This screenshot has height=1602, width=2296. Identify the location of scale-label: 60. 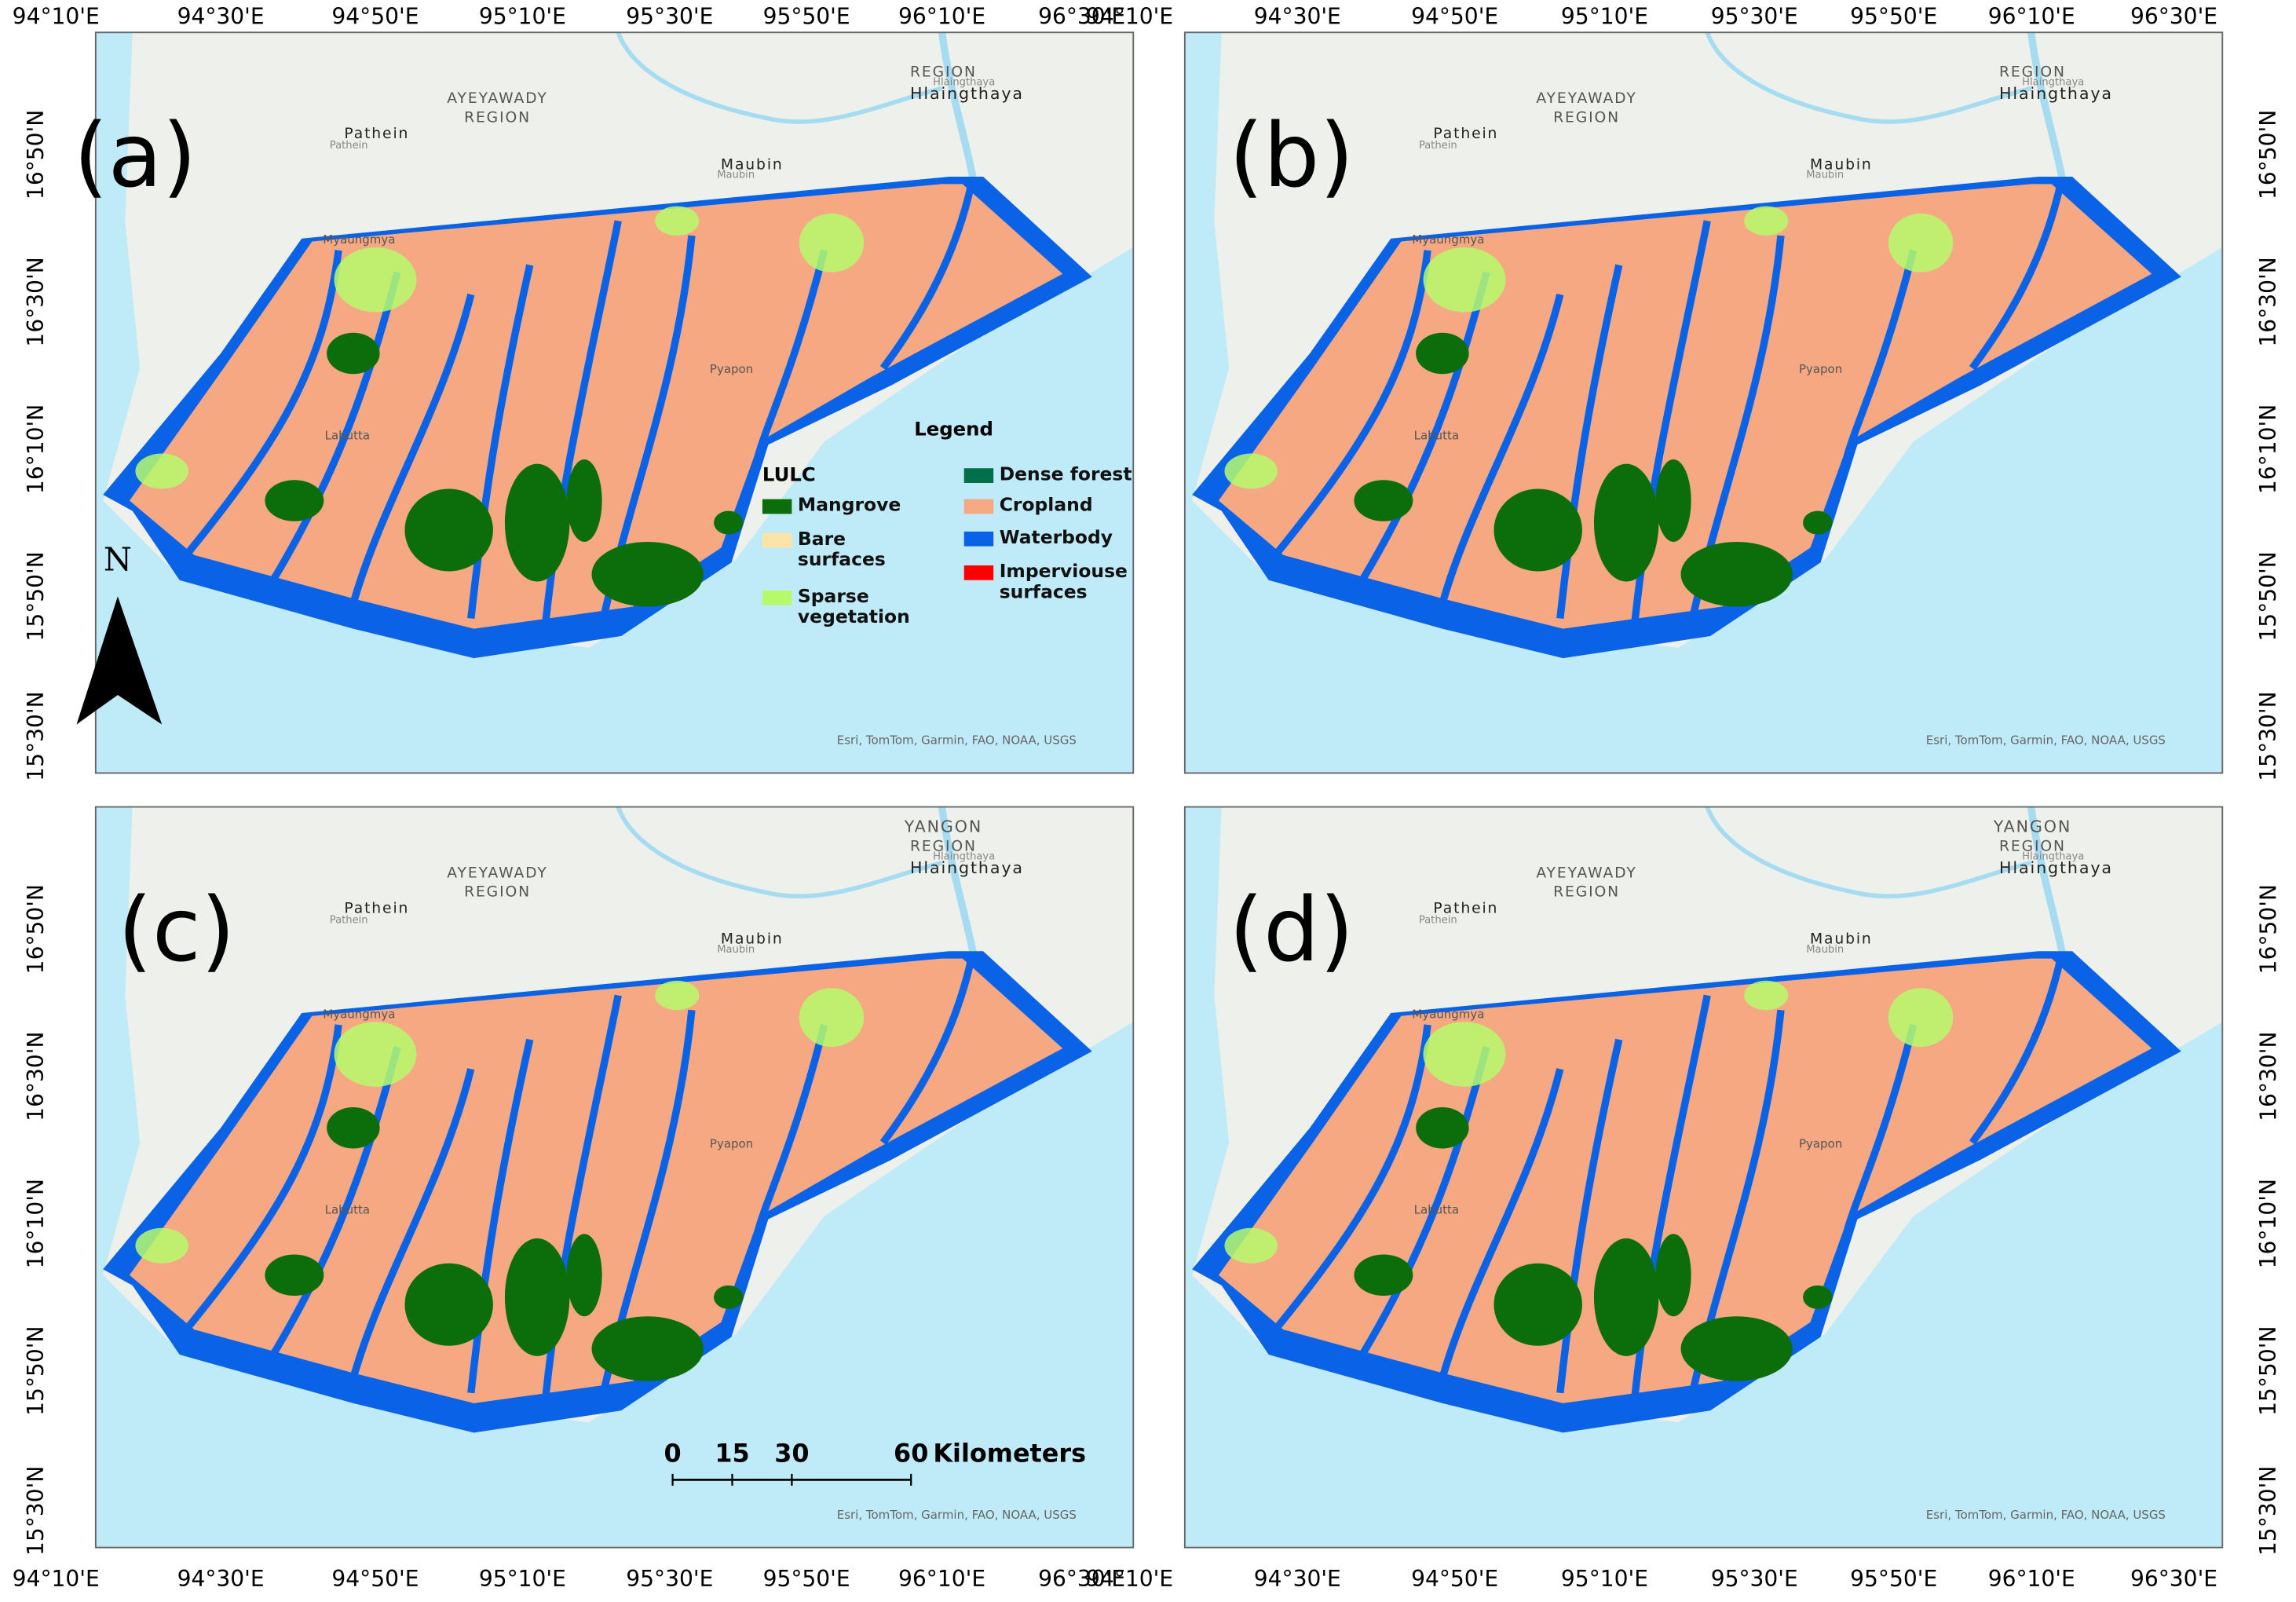
(911, 1453).